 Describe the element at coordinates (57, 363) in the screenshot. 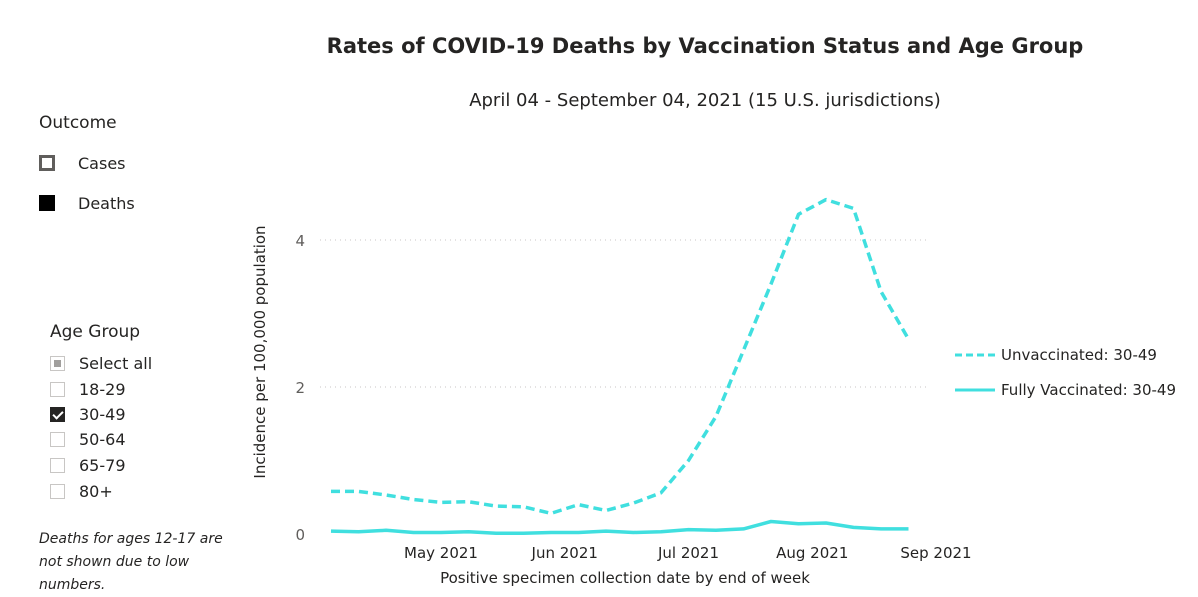

I see `checkbox-select-all` at that location.